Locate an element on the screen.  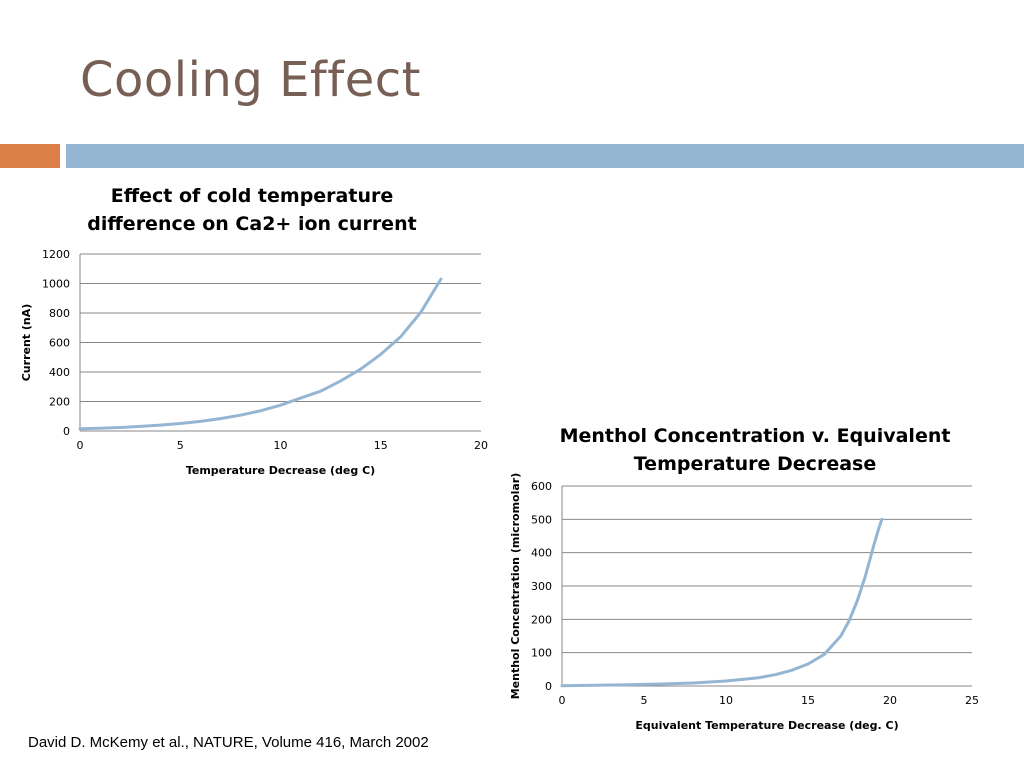
chart-title-line: Menthol Concentration v. Equivalent is located at coordinates (755, 436).